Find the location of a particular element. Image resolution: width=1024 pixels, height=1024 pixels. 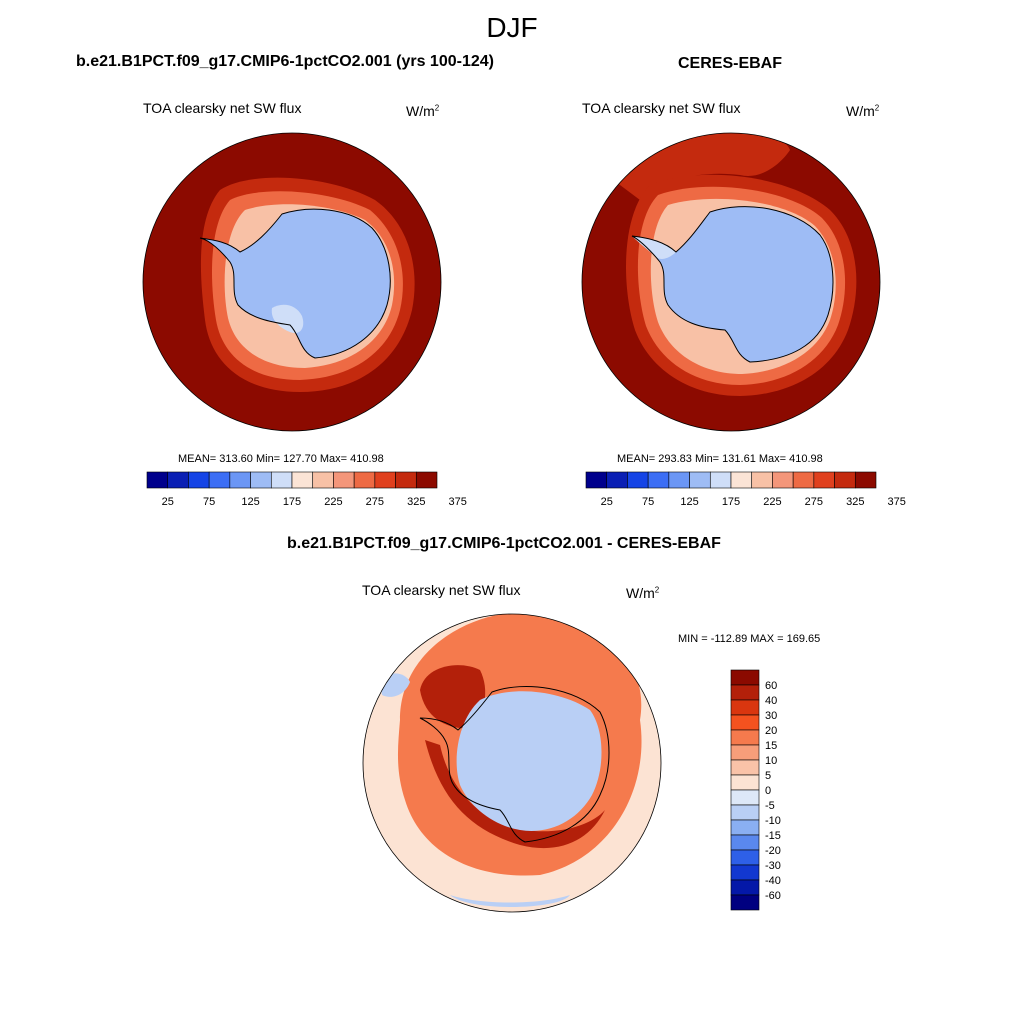

panel-1-stats: MEAN= 313.60 Min= 127.70 Max= 410.98 is located at coordinates (281, 459).